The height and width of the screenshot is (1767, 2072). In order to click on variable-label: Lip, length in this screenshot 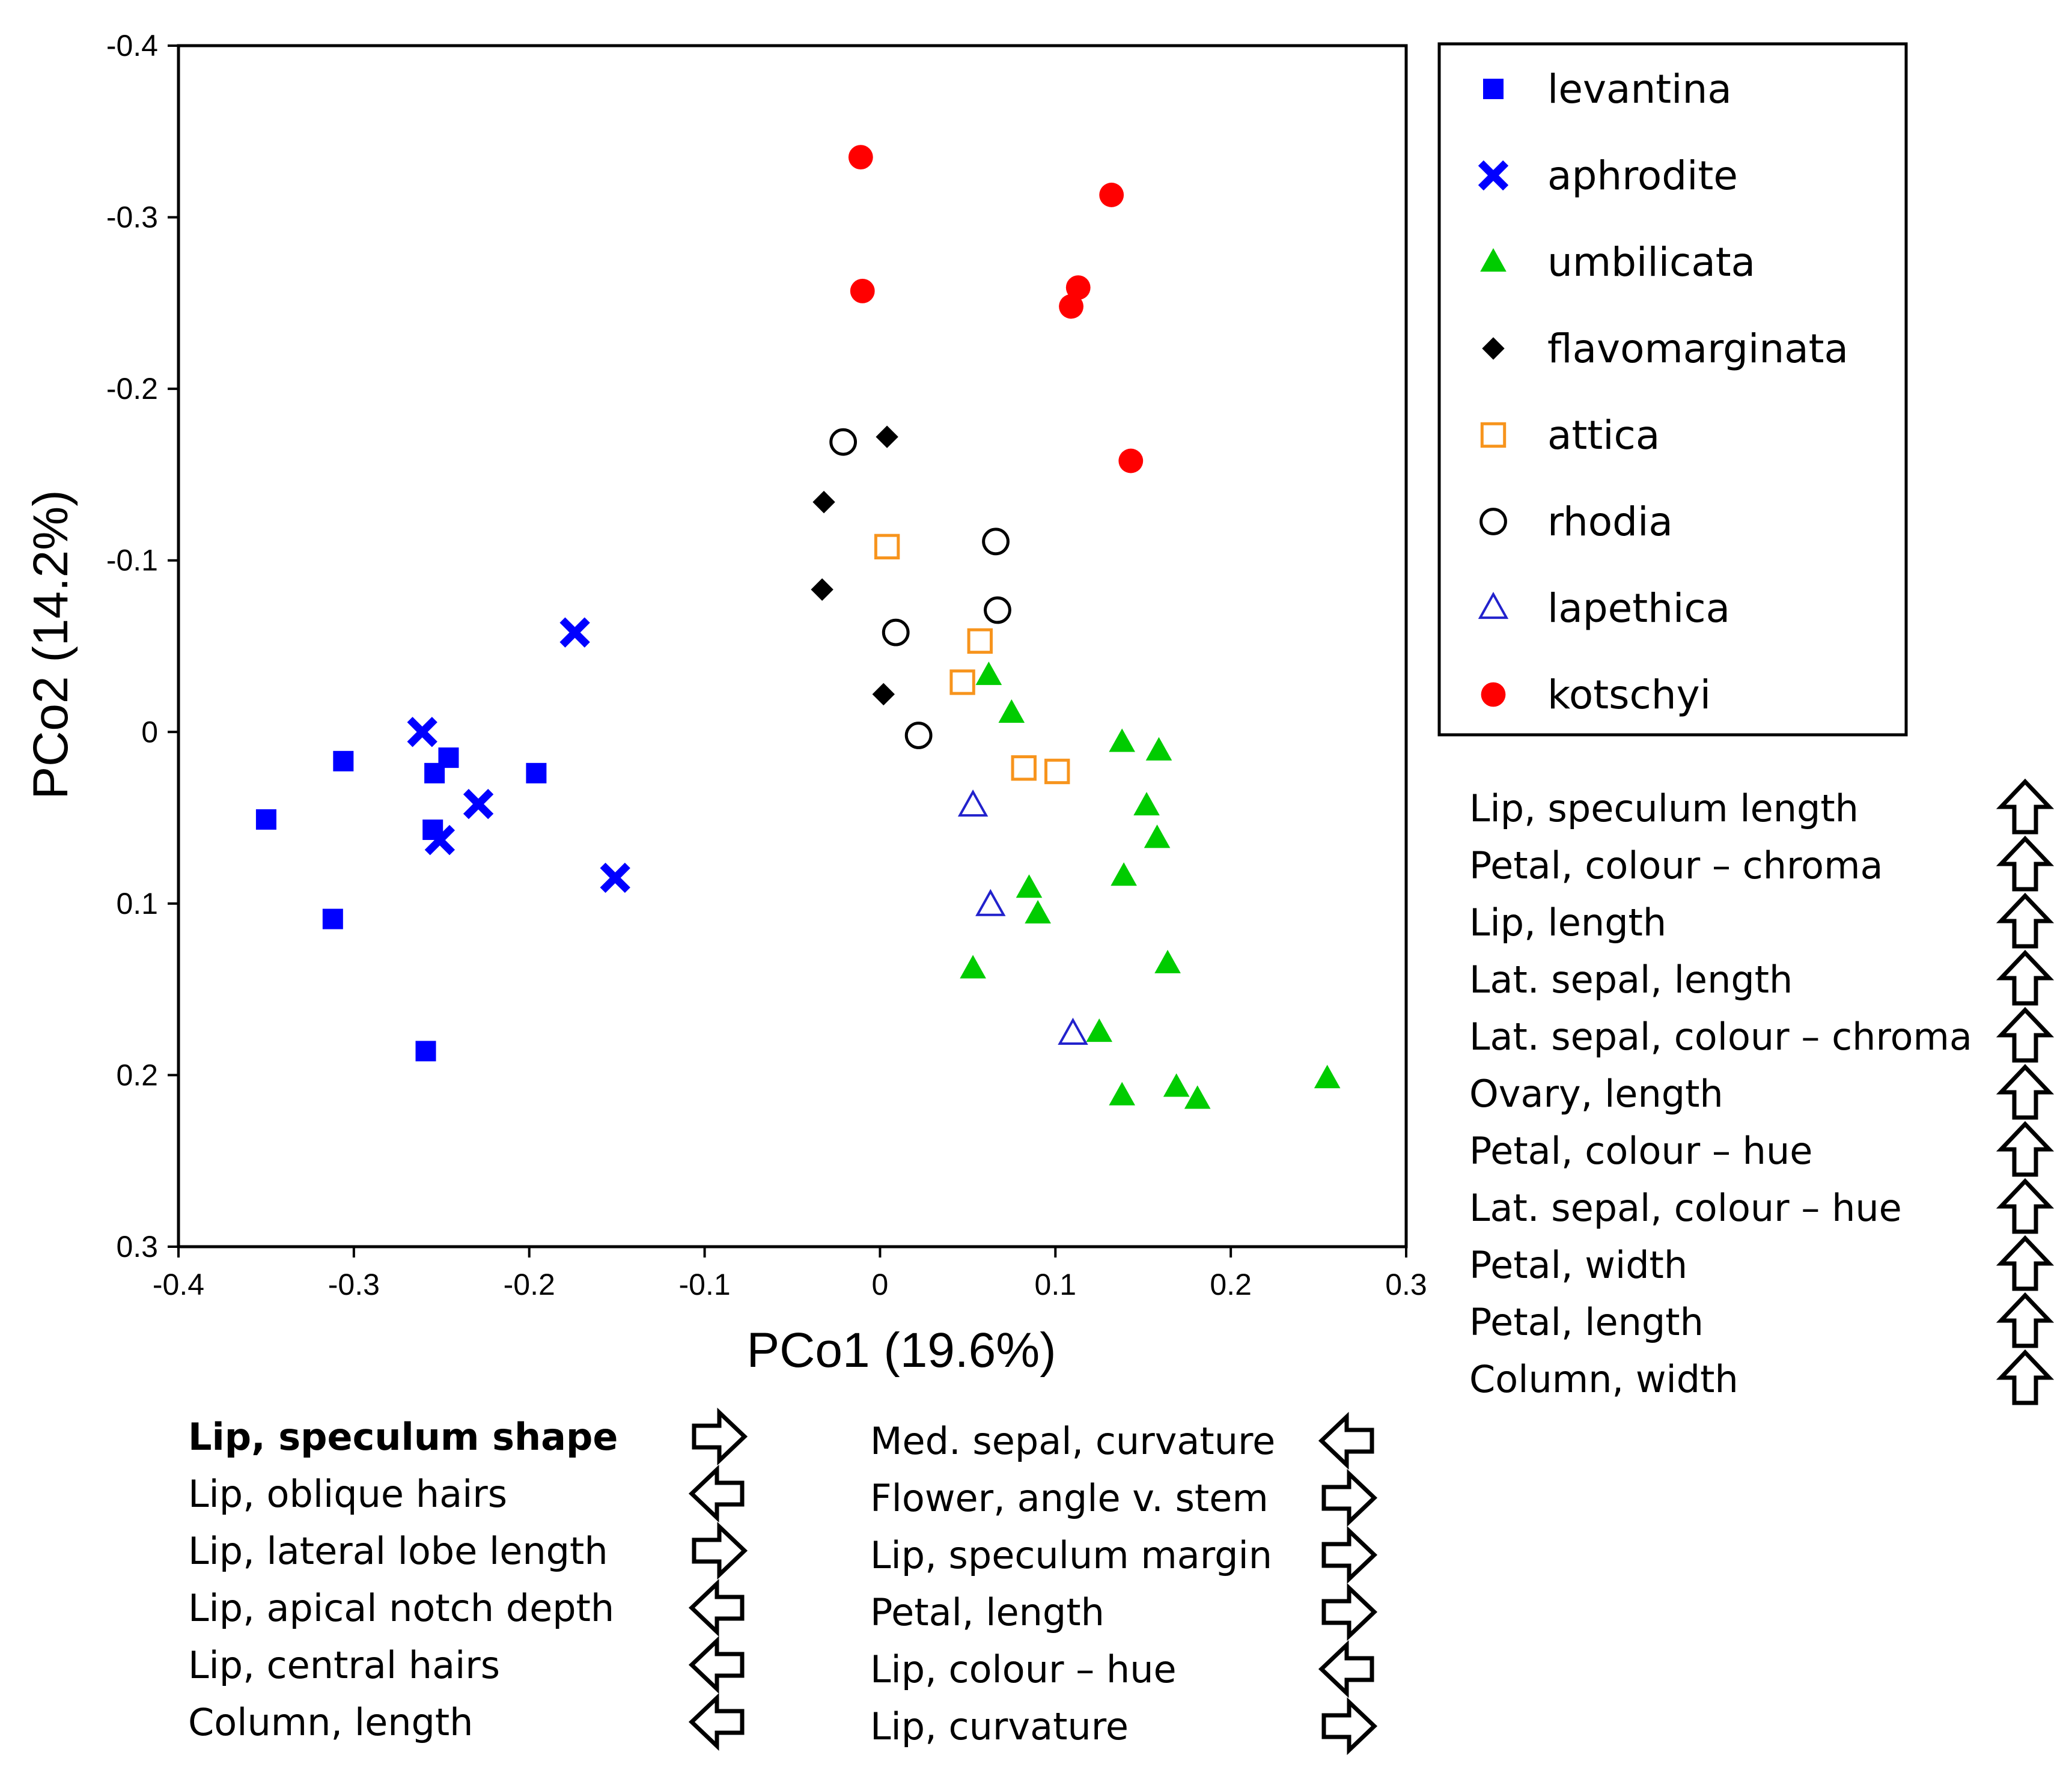, I will do `click(1567, 922)`.